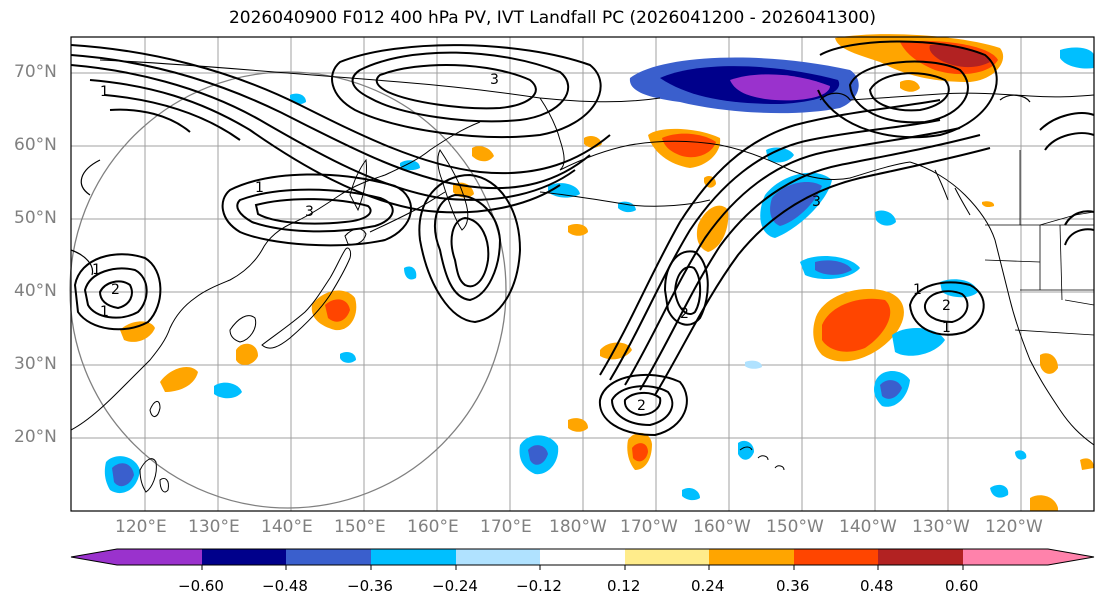 The image size is (1105, 604). I want to click on lat-label: 60°N, so click(35, 145).